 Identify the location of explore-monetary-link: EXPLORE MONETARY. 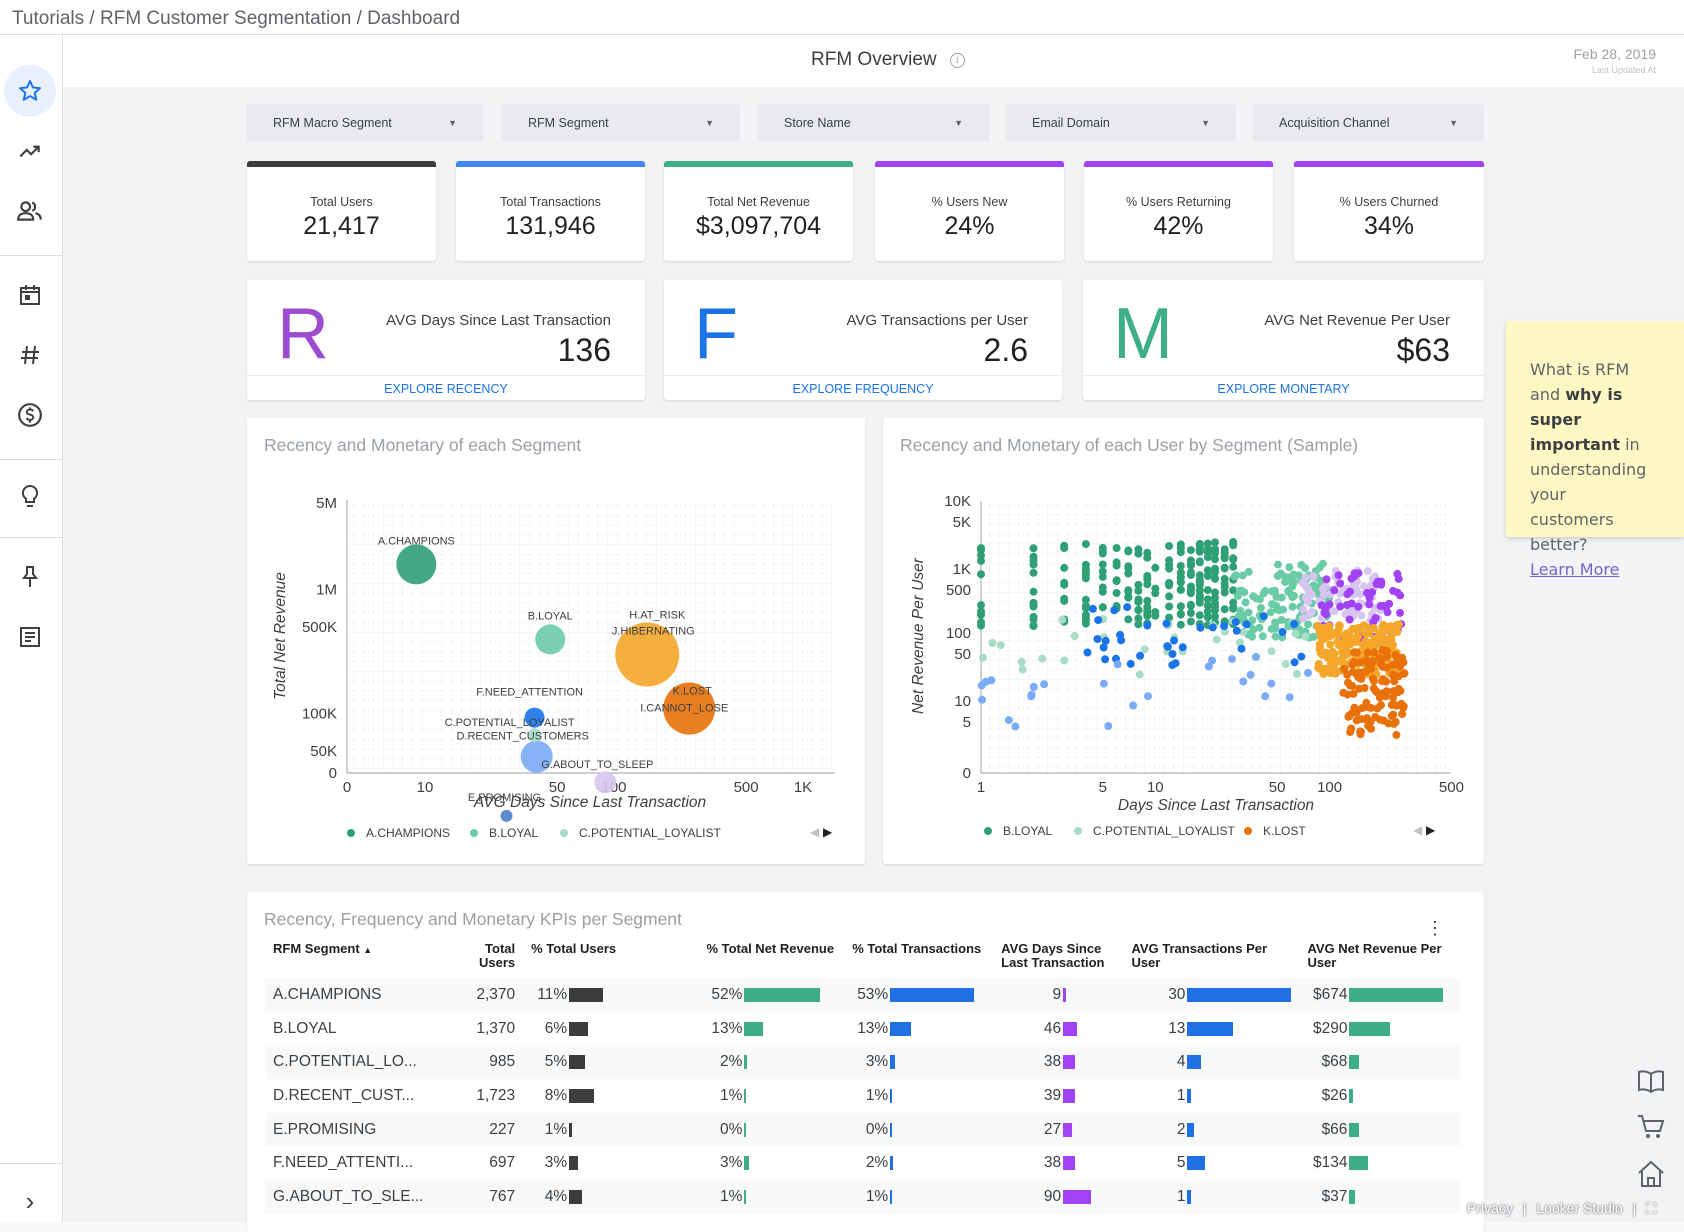
(1283, 389).